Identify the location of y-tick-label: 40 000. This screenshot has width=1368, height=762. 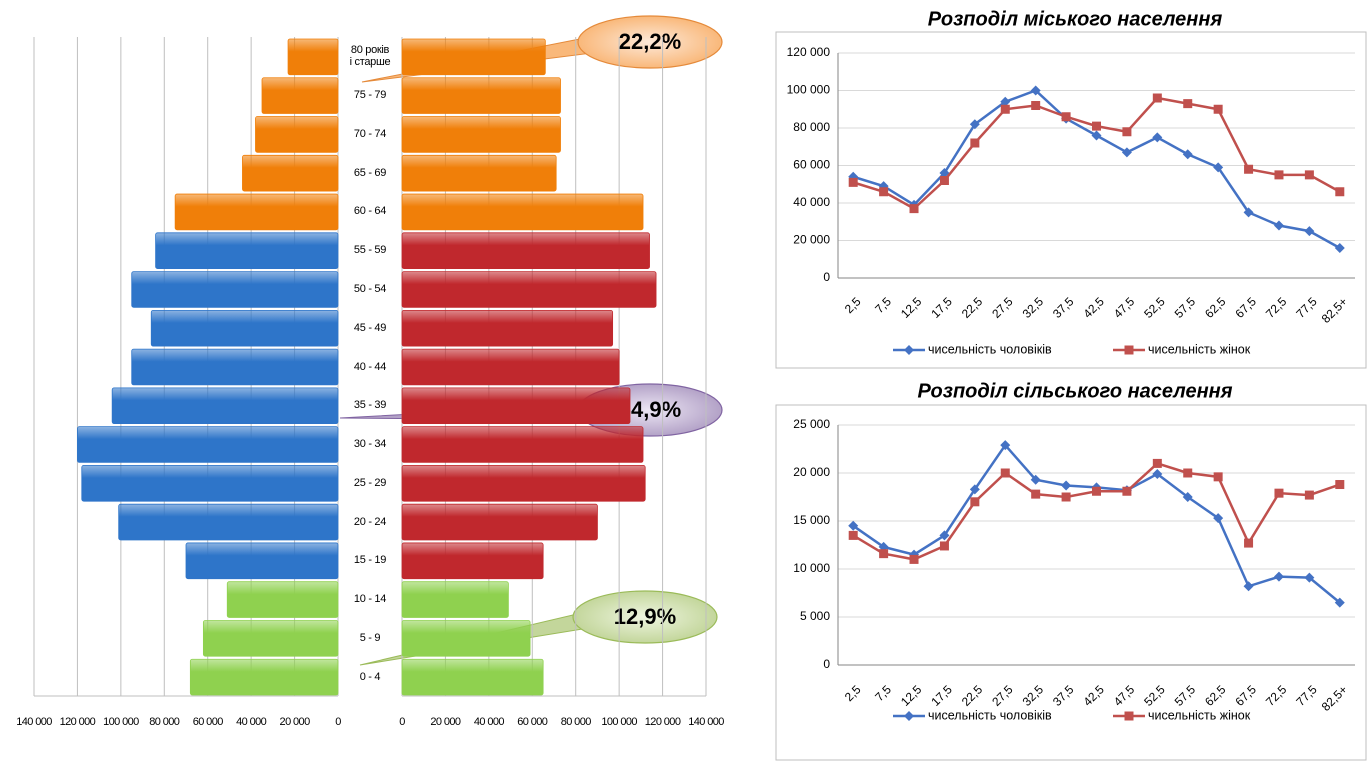
(811, 202).